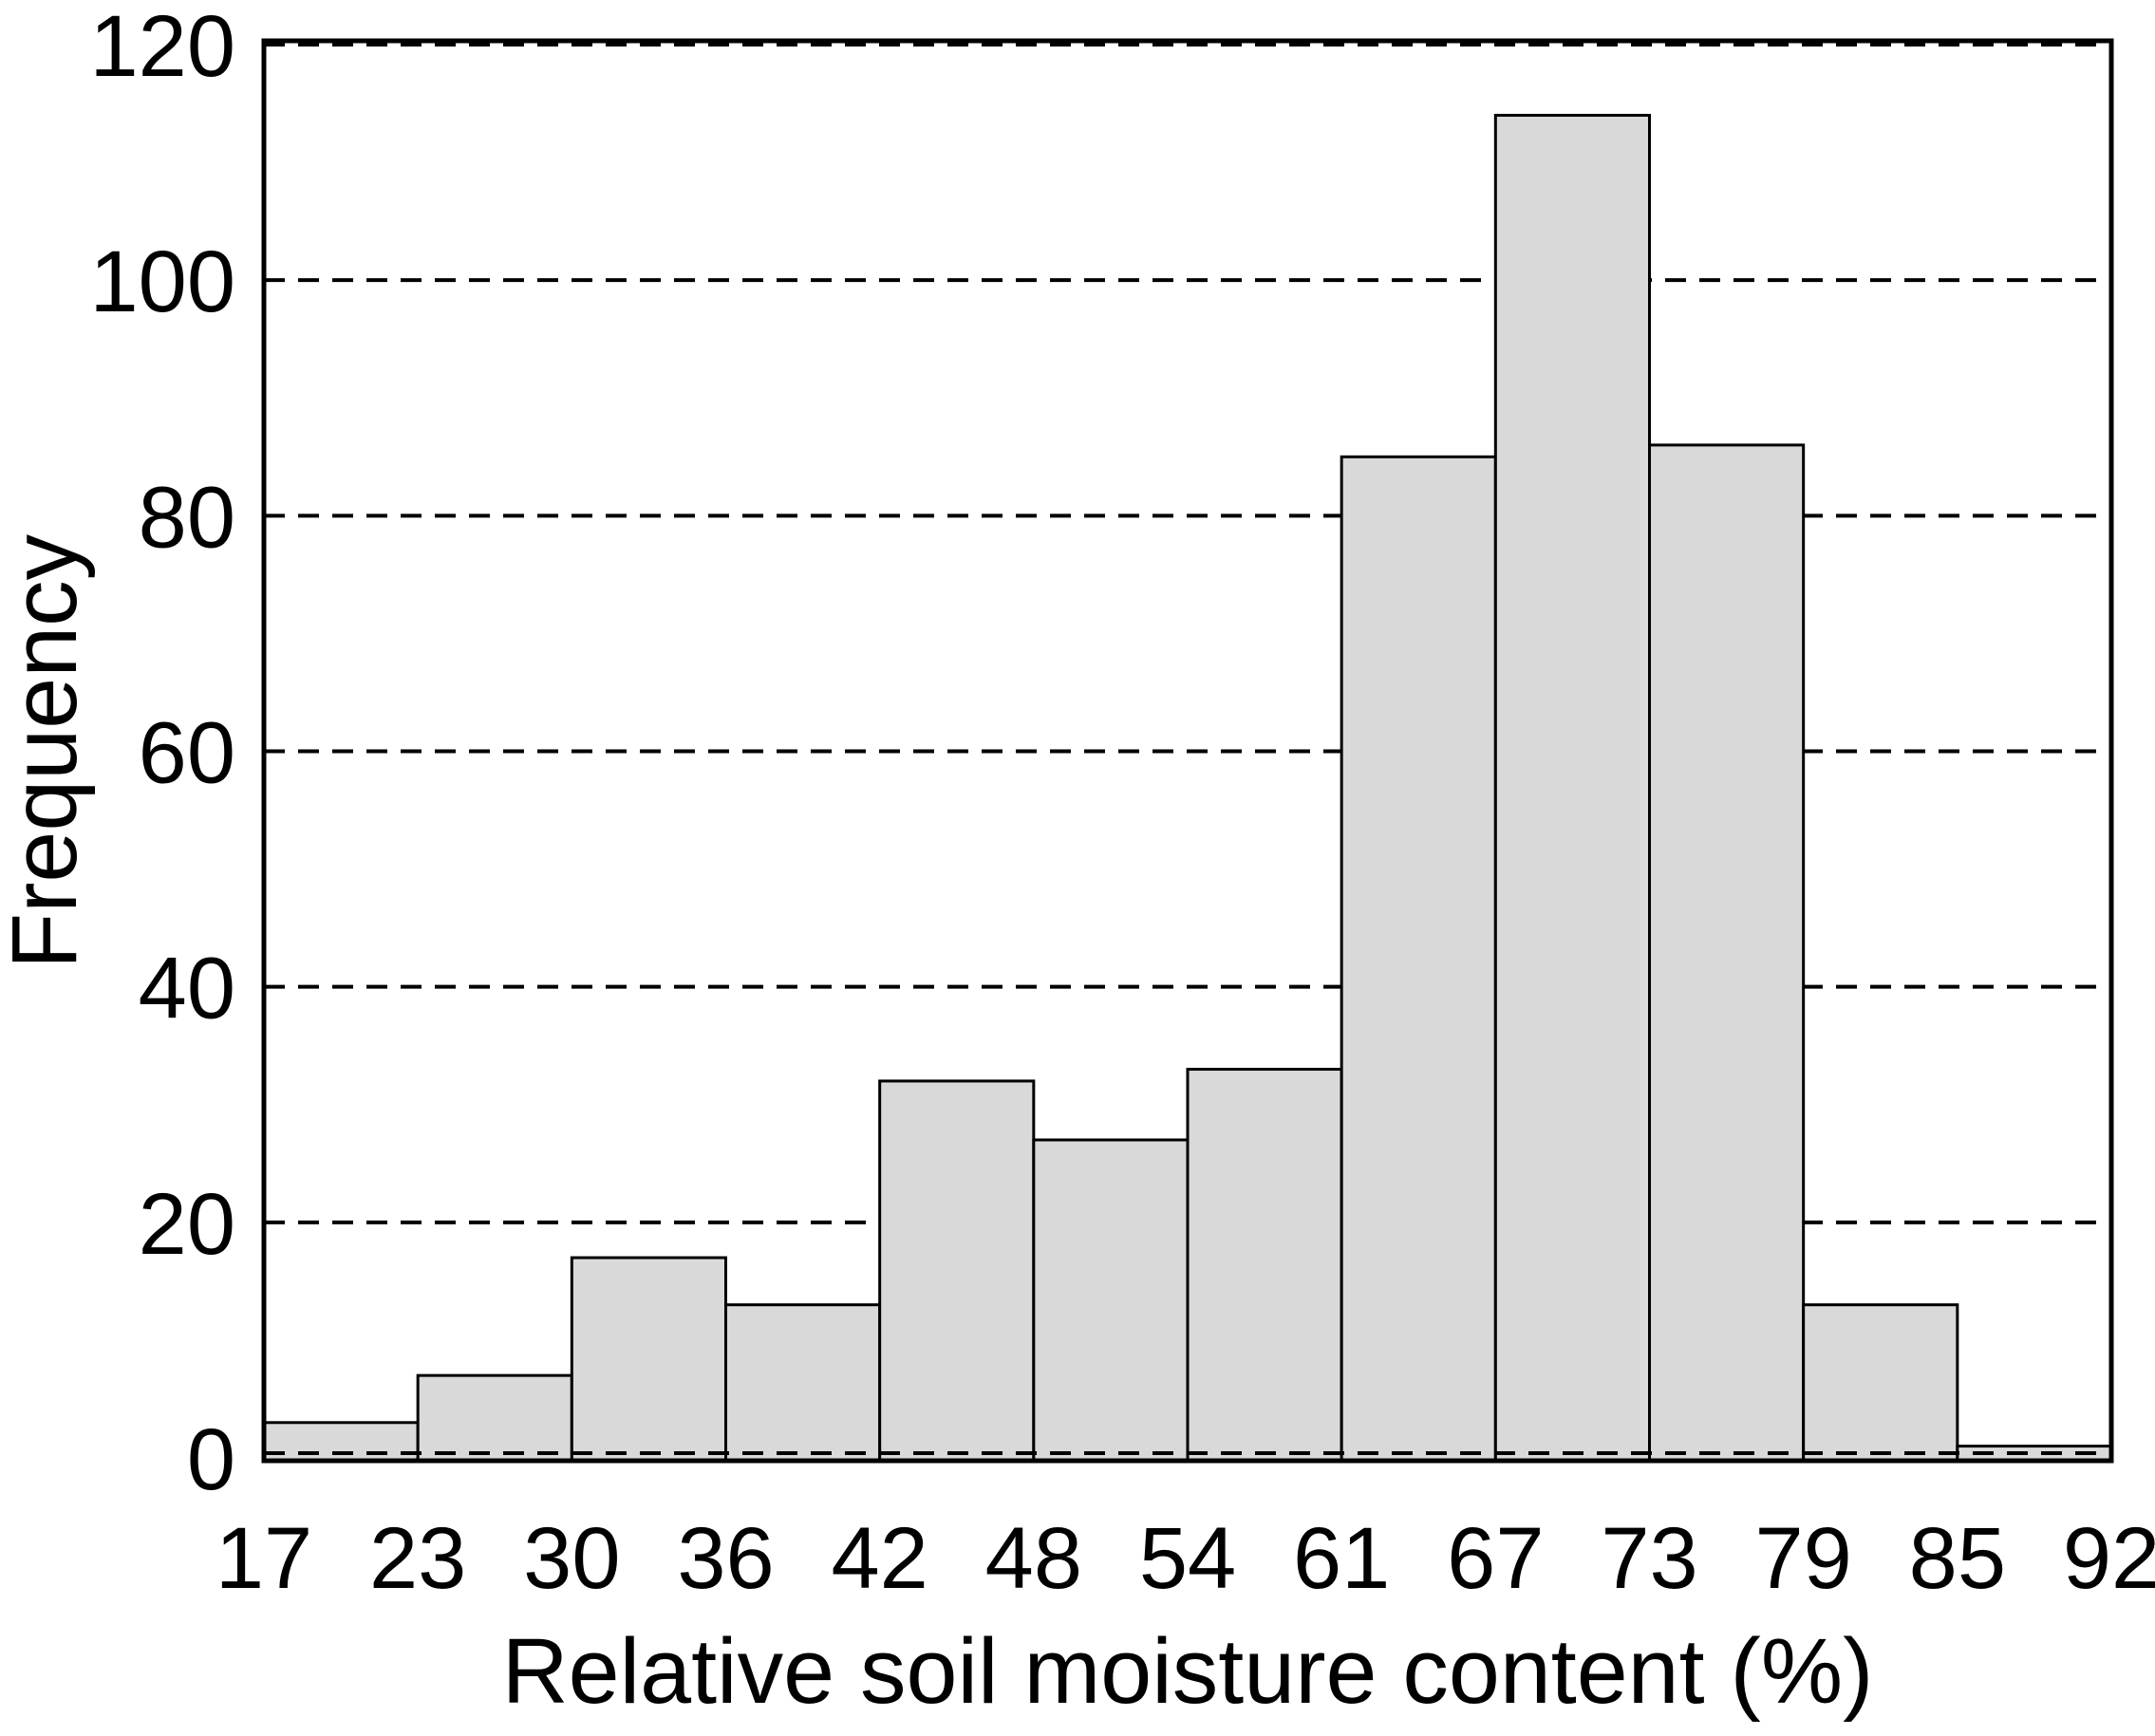  Describe the element at coordinates (725, 1559) in the screenshot. I see `x-tick-label-36: 36` at that location.